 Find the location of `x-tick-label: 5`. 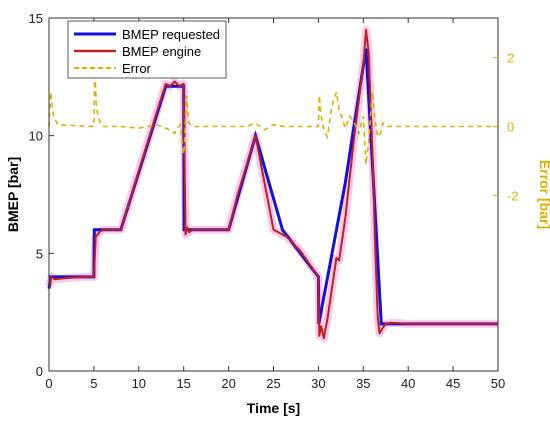

x-tick-label: 5 is located at coordinates (93, 383).